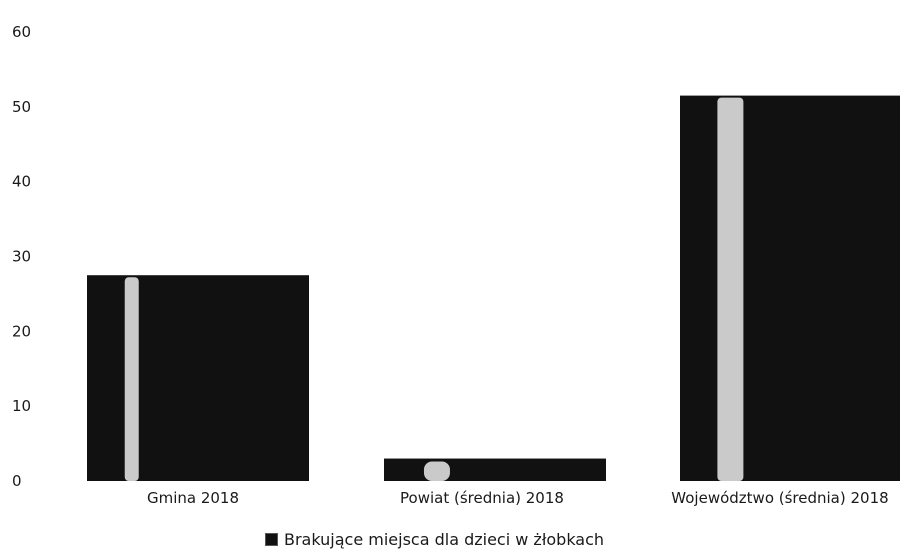 This screenshot has width=920, height=553. I want to click on y-tick-label: 10, so click(21, 406).